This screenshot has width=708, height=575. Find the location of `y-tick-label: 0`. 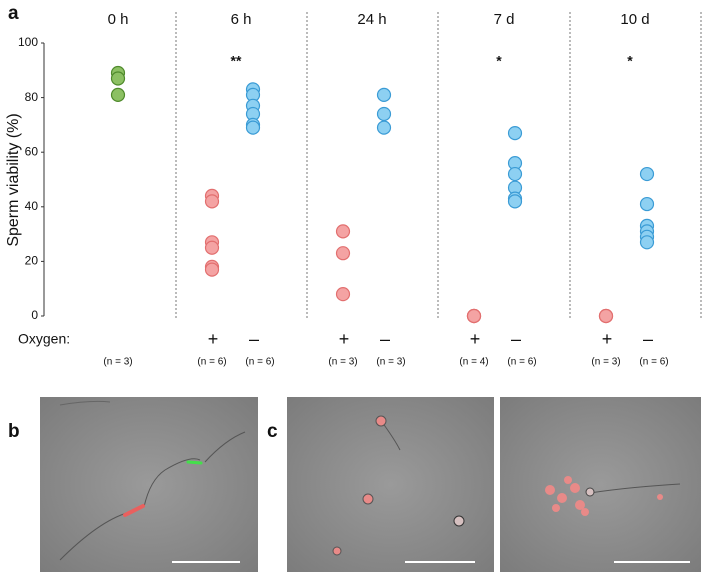

y-tick-label: 0 is located at coordinates (34, 315).